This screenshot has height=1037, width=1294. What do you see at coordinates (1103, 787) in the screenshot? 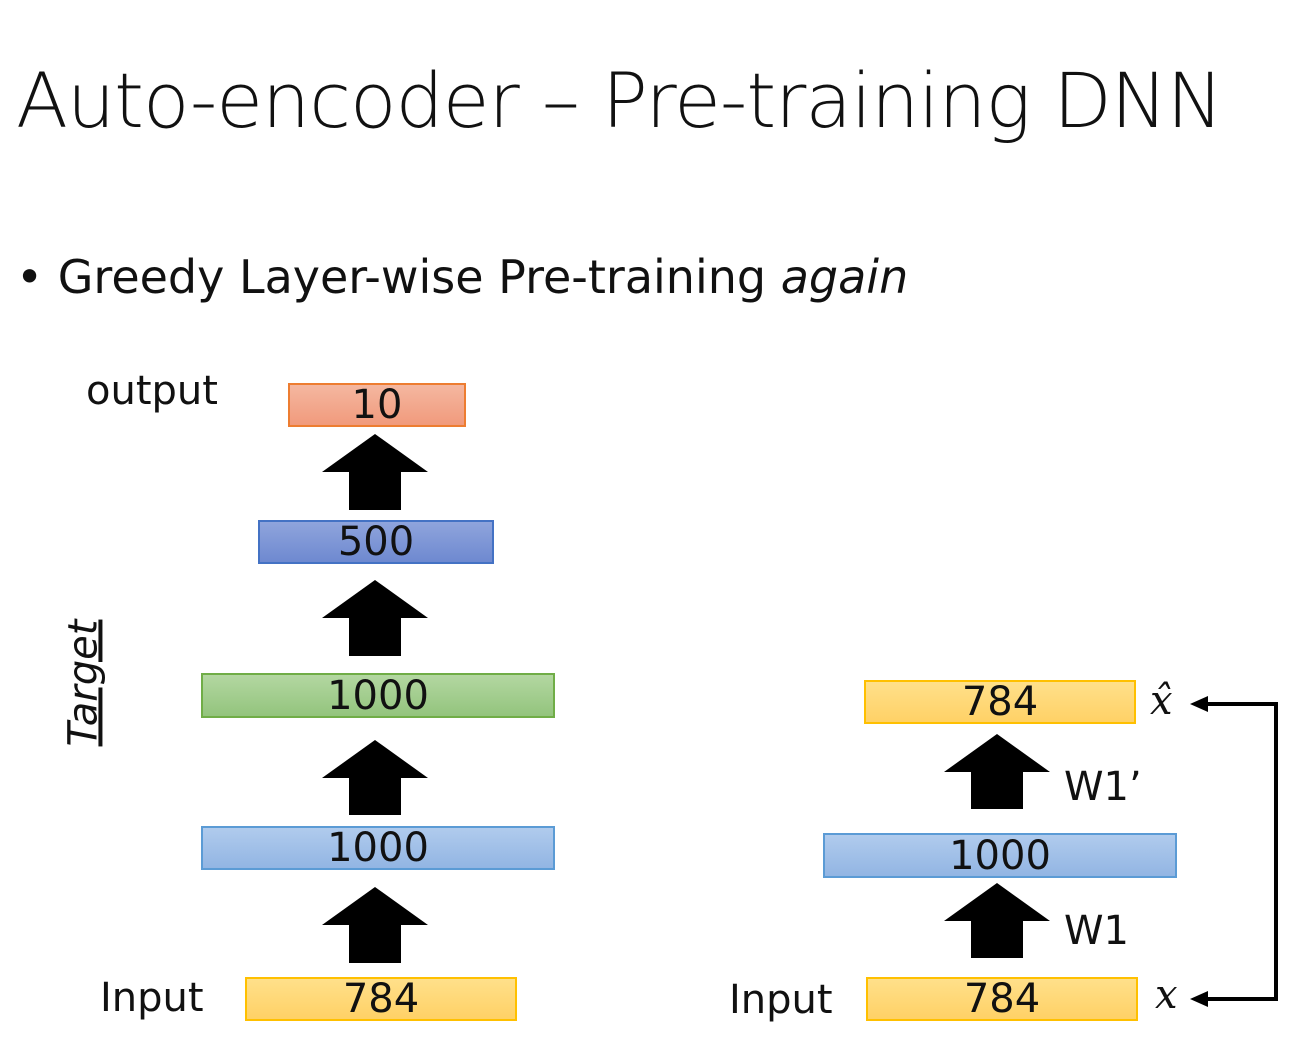
I see `weight-label: W1’` at bounding box center [1103, 787].